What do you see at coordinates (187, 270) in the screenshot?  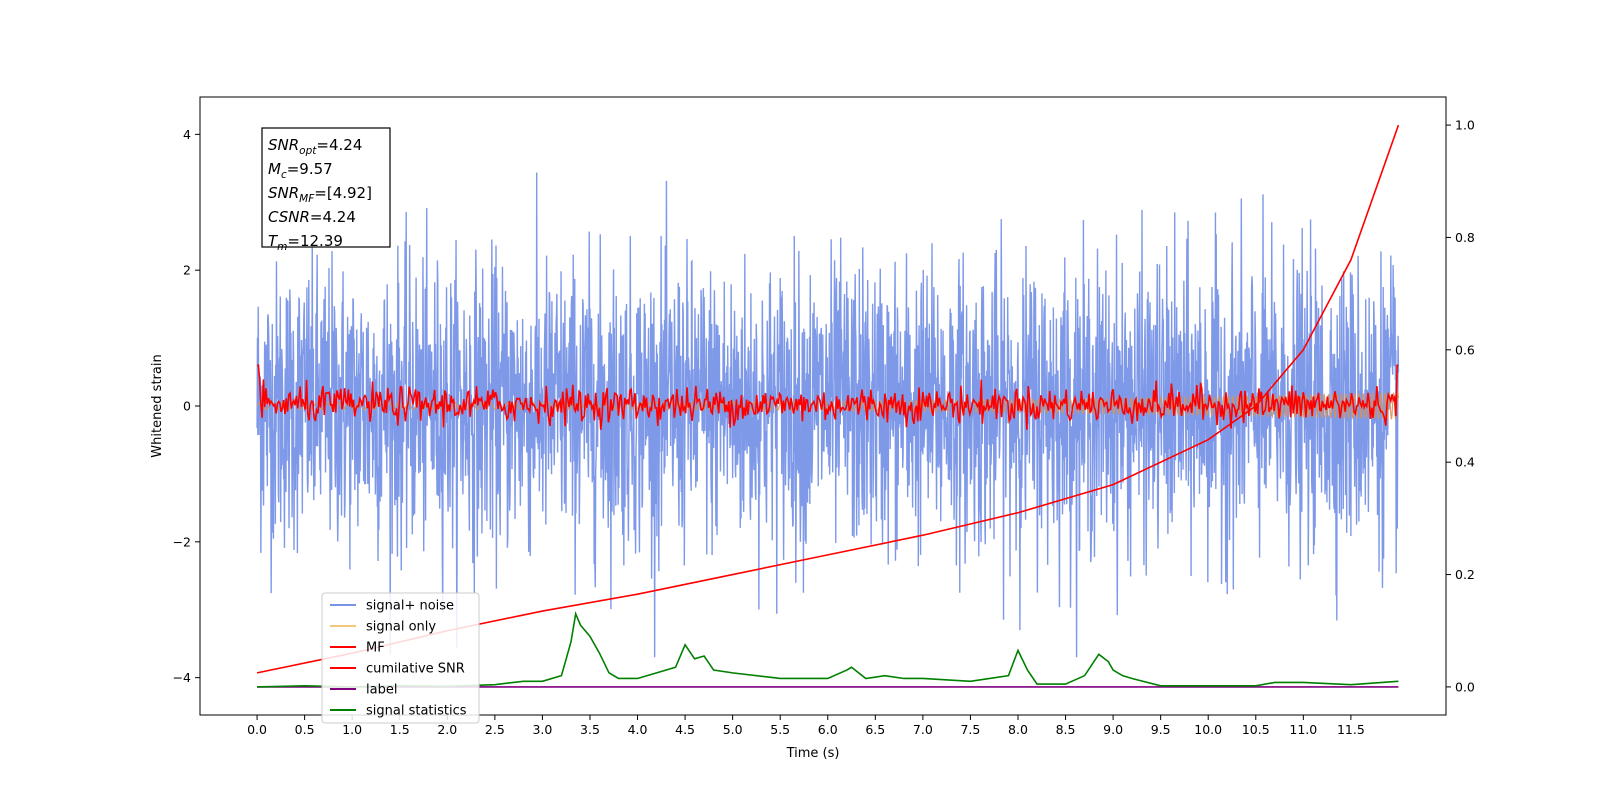 I see `y-tick-label: 2` at bounding box center [187, 270].